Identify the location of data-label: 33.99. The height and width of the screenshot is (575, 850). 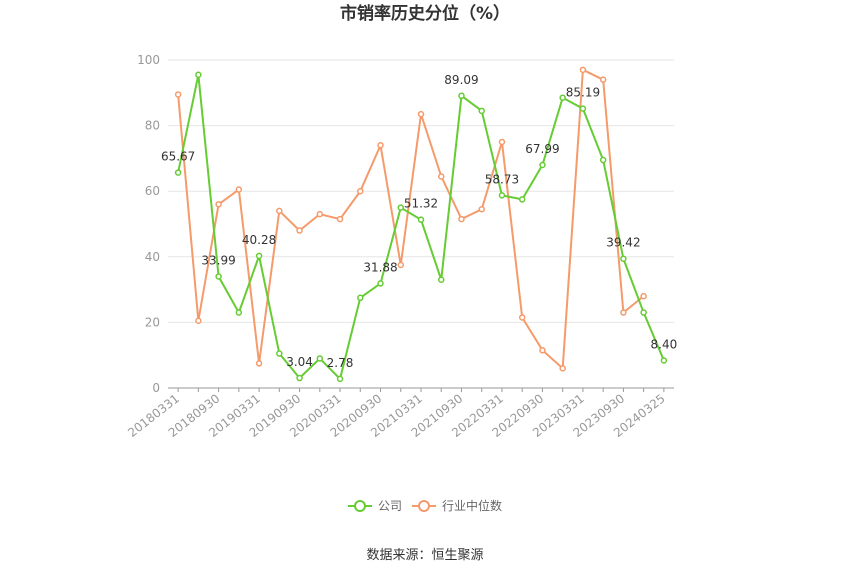
(218, 261).